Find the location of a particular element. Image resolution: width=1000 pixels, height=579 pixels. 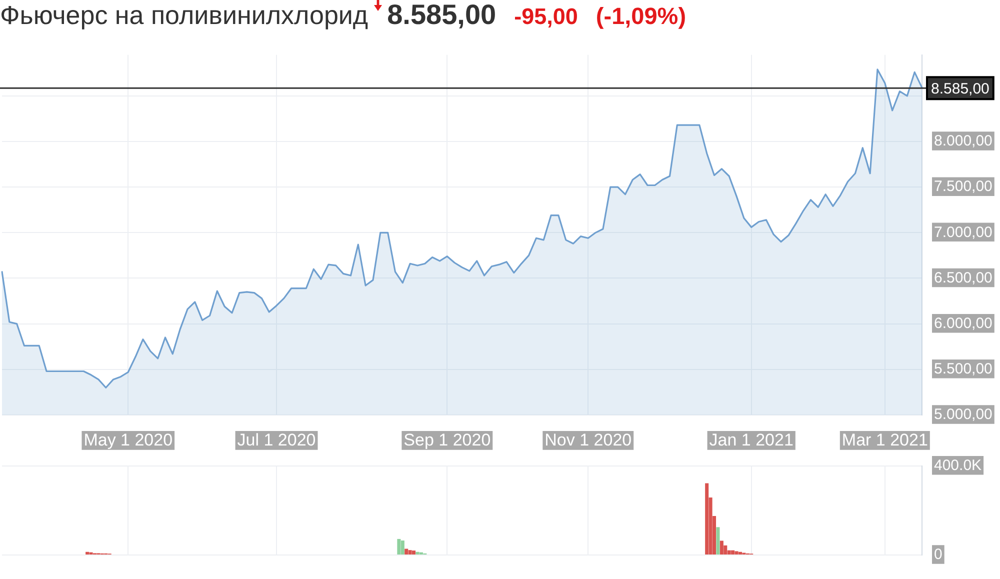

x-tick-label: Nov 1 2020 is located at coordinates (588, 440).